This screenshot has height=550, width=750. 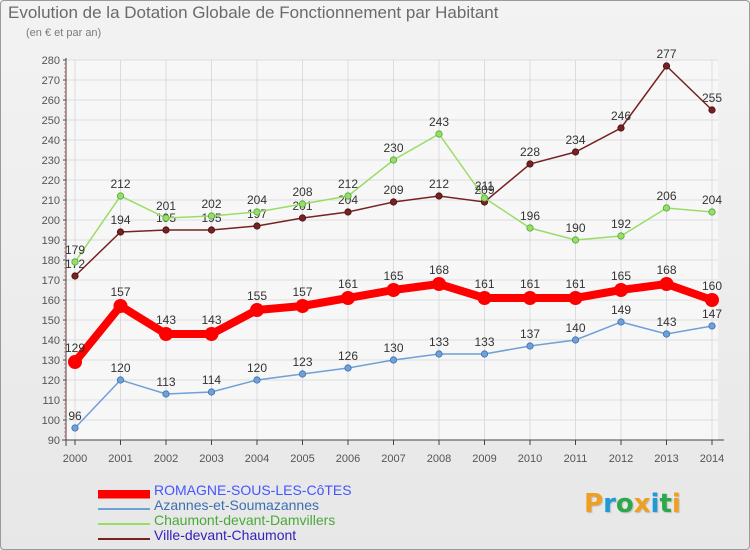 I want to click on data-label: 243, so click(x=439, y=122).